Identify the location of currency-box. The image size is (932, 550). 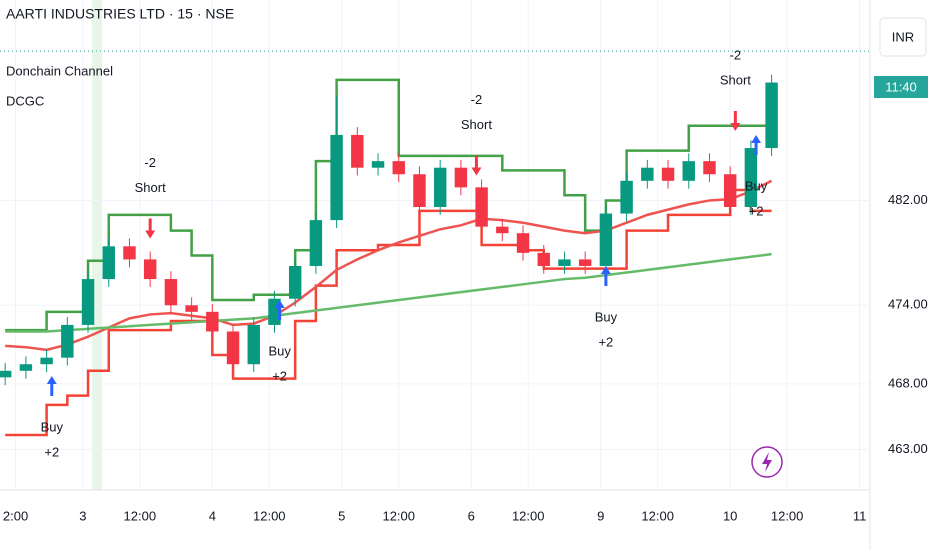
(903, 37).